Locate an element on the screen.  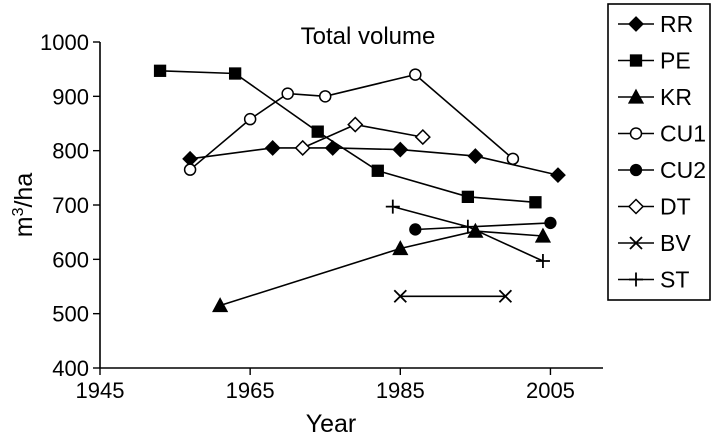
legend-marker-st is located at coordinates (636, 279).